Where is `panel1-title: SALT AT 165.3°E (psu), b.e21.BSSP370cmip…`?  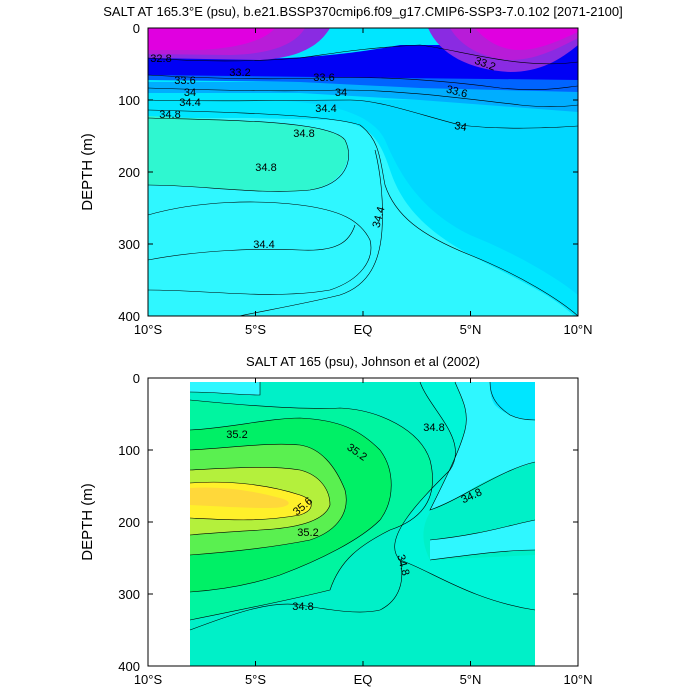
panel1-title: SALT AT 165.3°E (psu), b.e21.BSSP370cmip… is located at coordinates (363, 11).